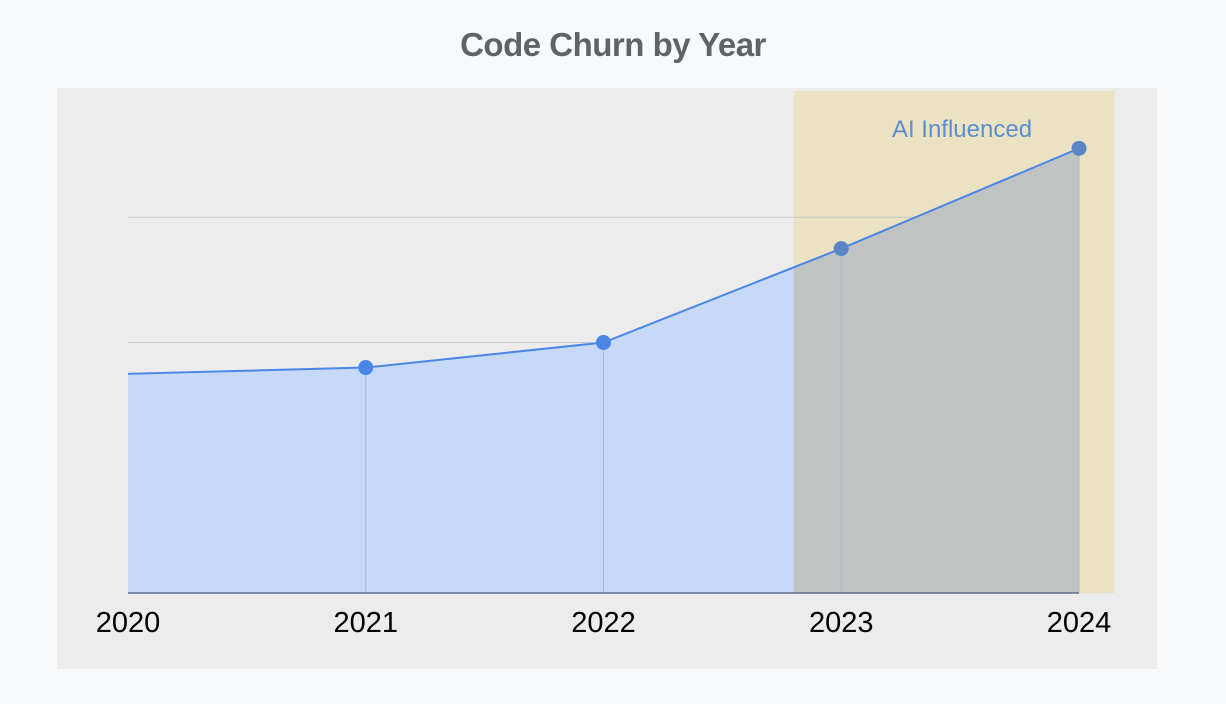  Describe the element at coordinates (366, 368) in the screenshot. I see `data-point-2021` at that location.